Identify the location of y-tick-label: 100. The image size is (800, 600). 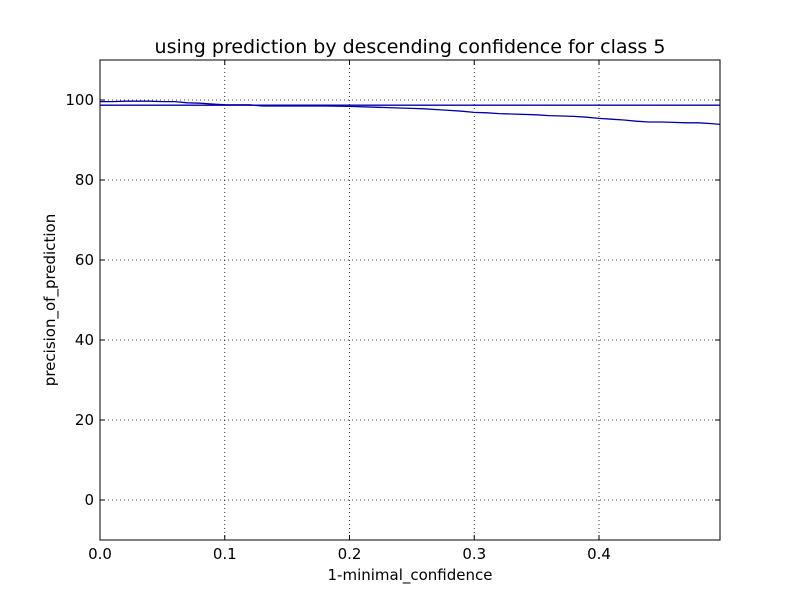
(79, 100).